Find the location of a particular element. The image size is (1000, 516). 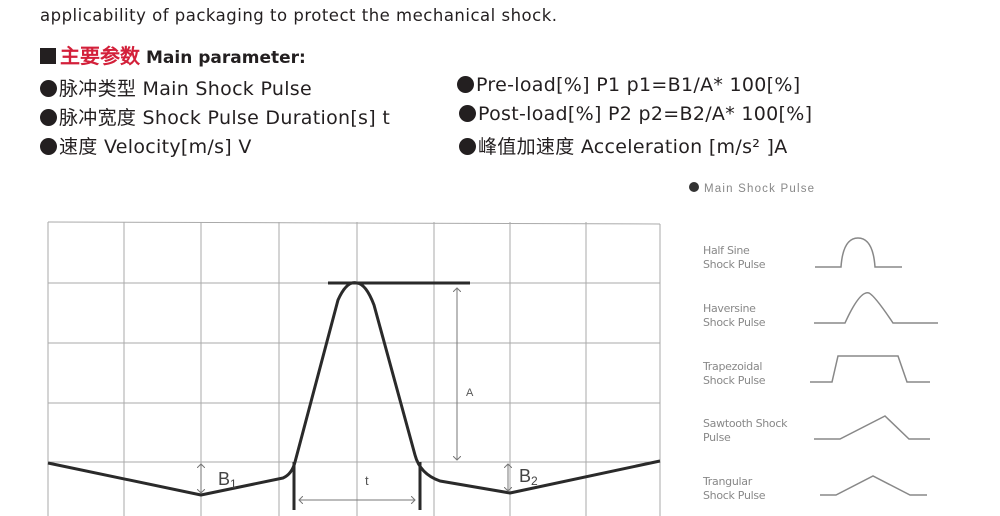

heading-cn: 主要参数 is located at coordinates (100, 56).